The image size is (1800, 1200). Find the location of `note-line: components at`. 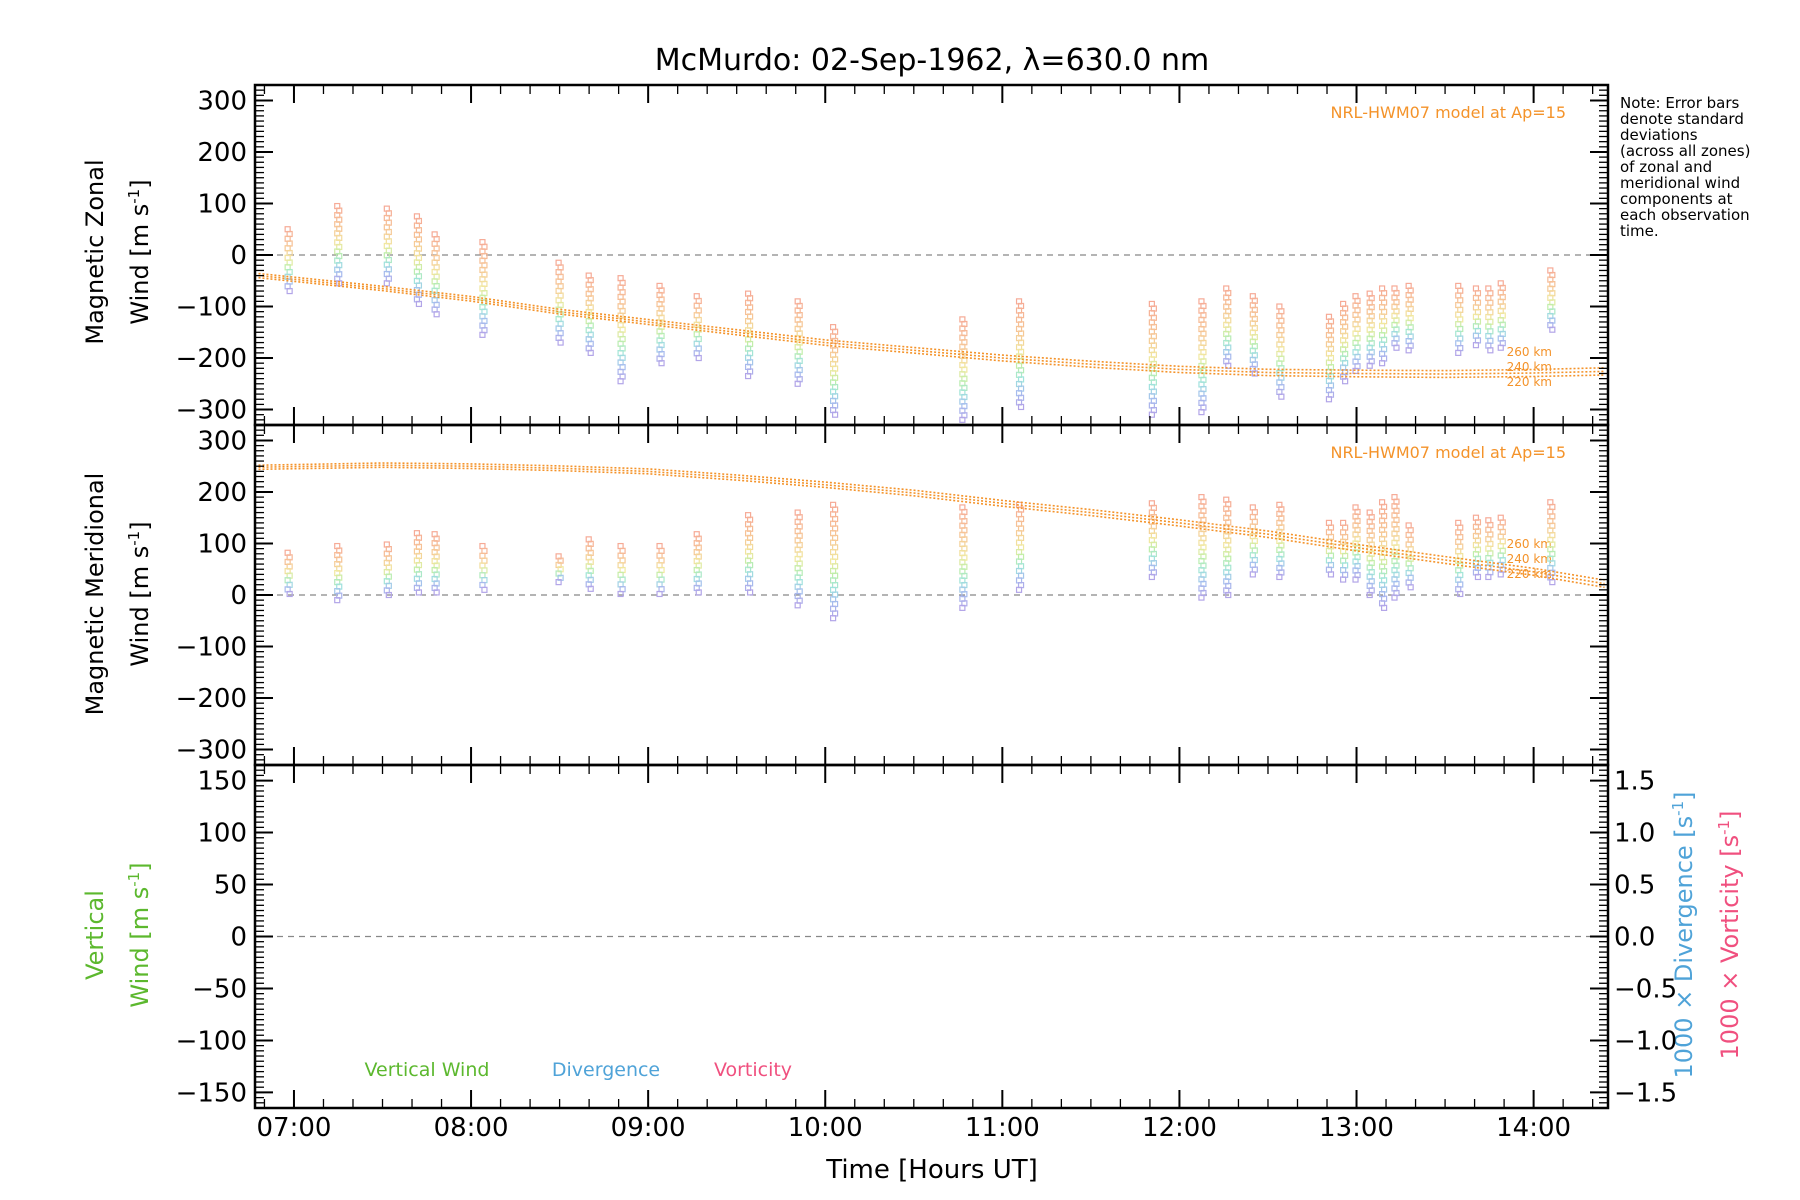

note-line: components at is located at coordinates (1676, 199).